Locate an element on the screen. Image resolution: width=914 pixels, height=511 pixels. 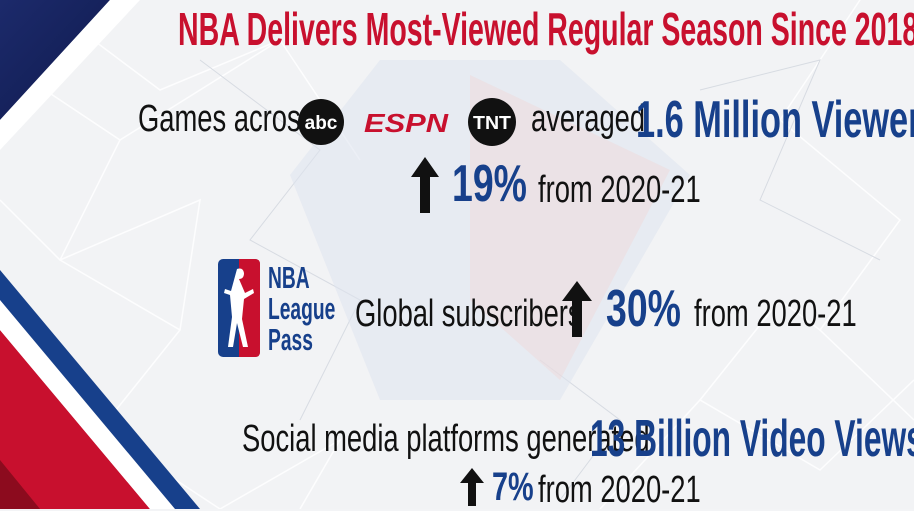
subscribers-from: from 2020-21 is located at coordinates (775, 314).